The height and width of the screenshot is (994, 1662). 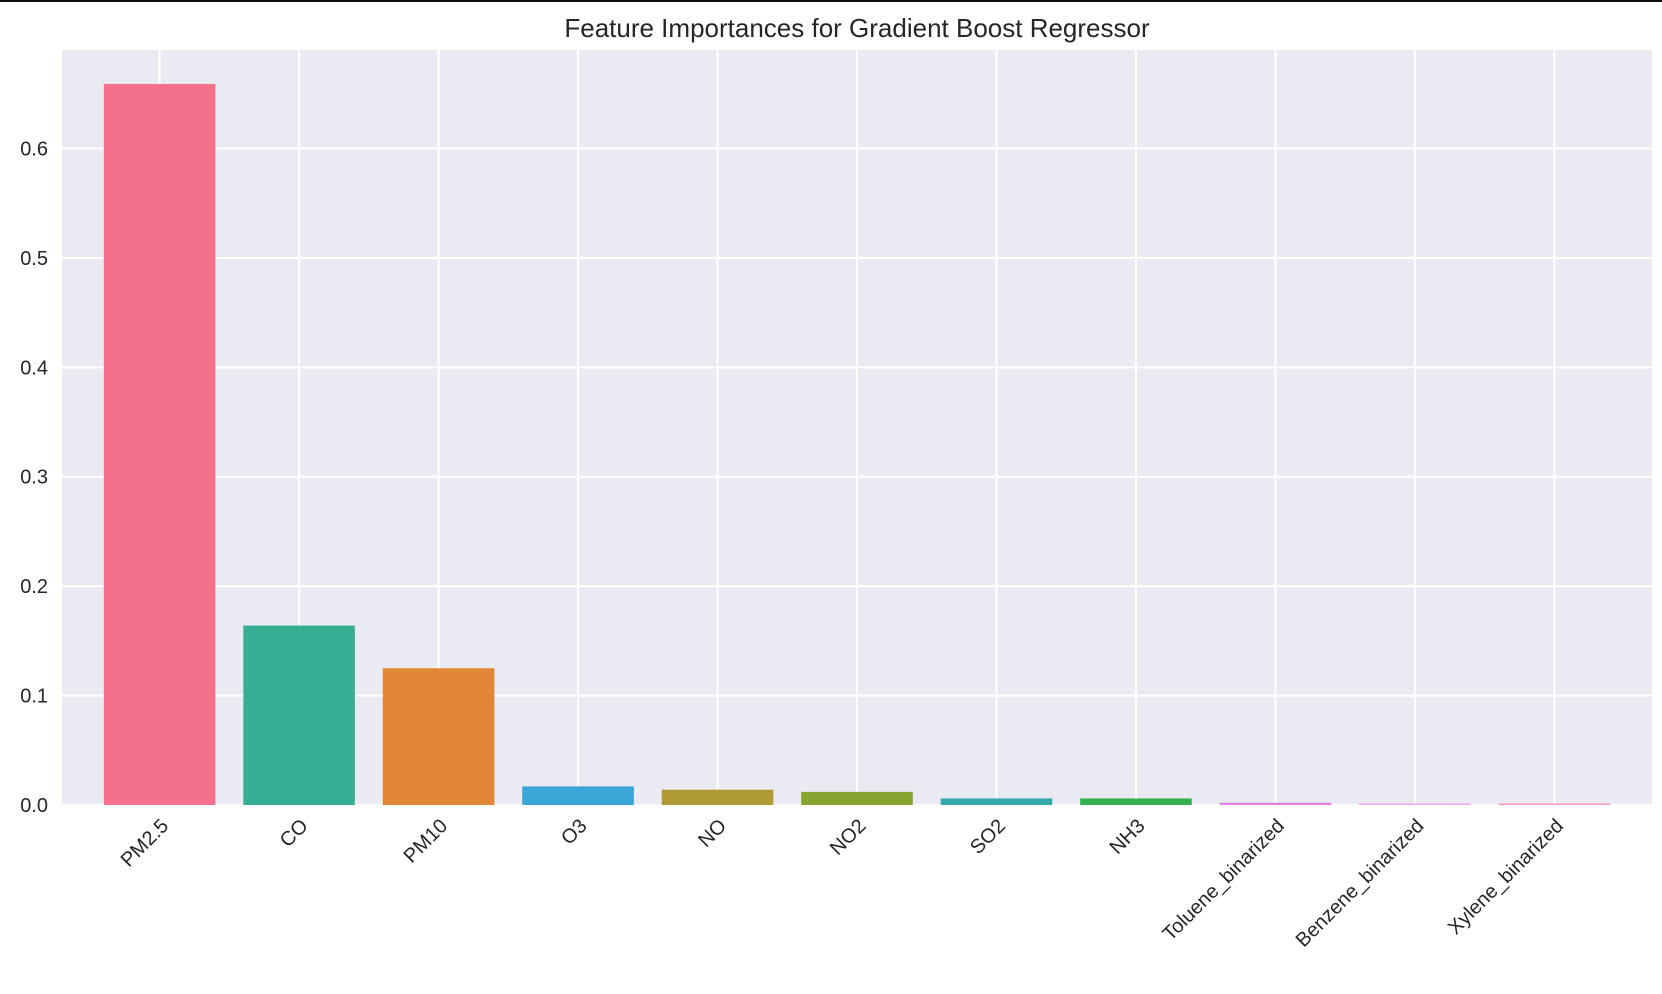 What do you see at coordinates (34, 259) in the screenshot?
I see `y-tick-label: 0.5` at bounding box center [34, 259].